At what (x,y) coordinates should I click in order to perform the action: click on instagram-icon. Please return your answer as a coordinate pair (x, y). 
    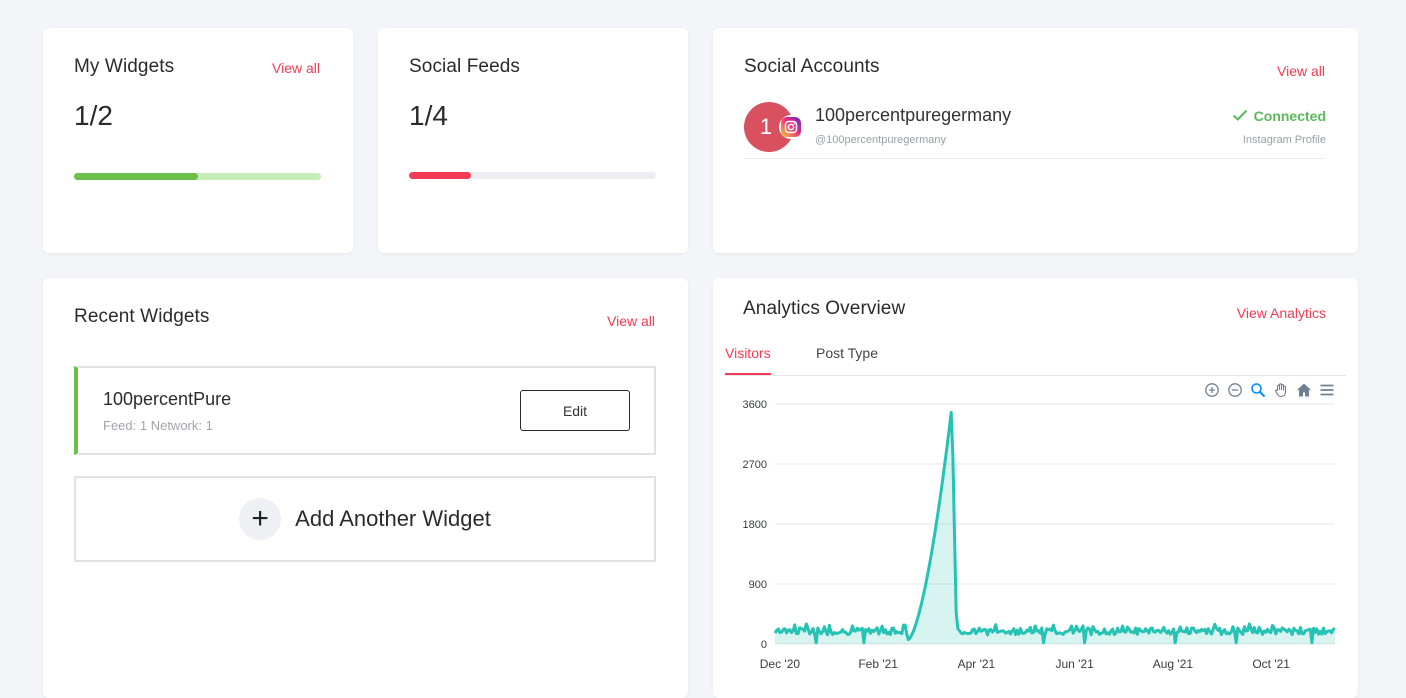
    Looking at the image, I should click on (791, 127).